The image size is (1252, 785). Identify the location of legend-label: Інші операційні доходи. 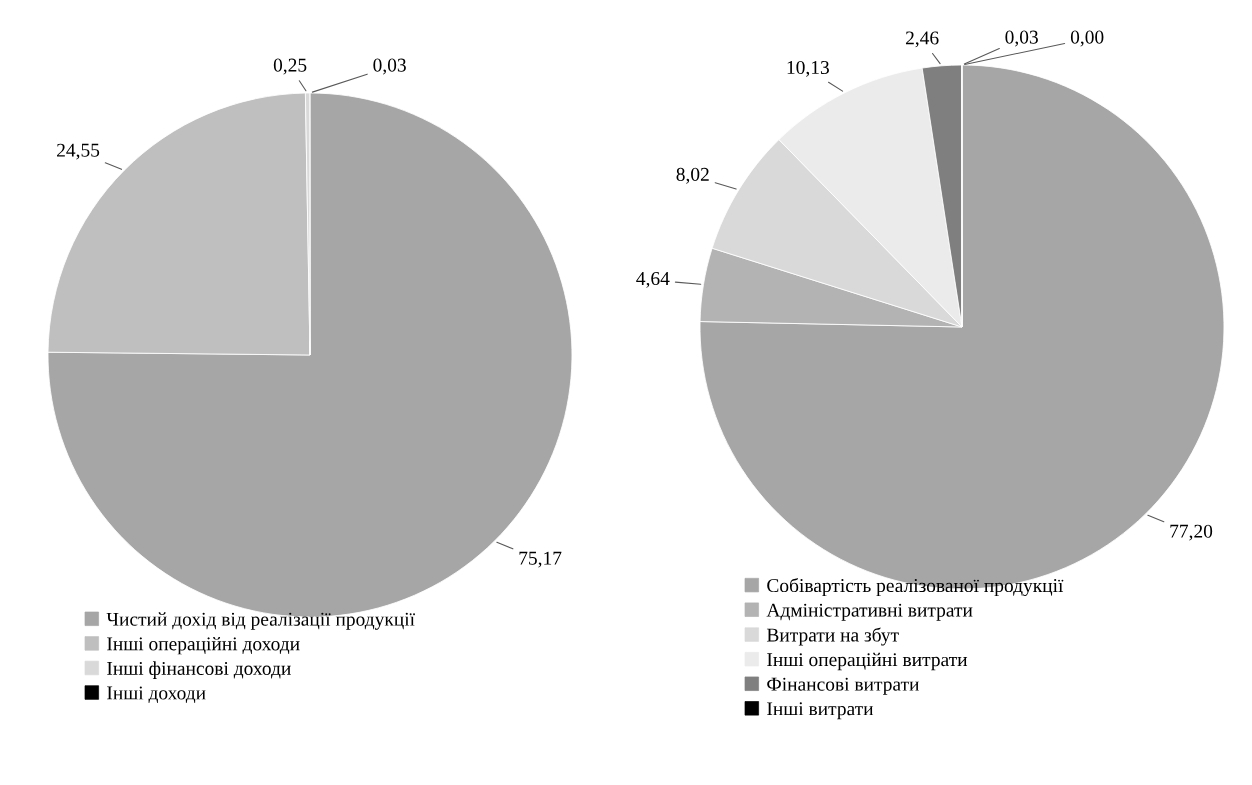
(203, 645).